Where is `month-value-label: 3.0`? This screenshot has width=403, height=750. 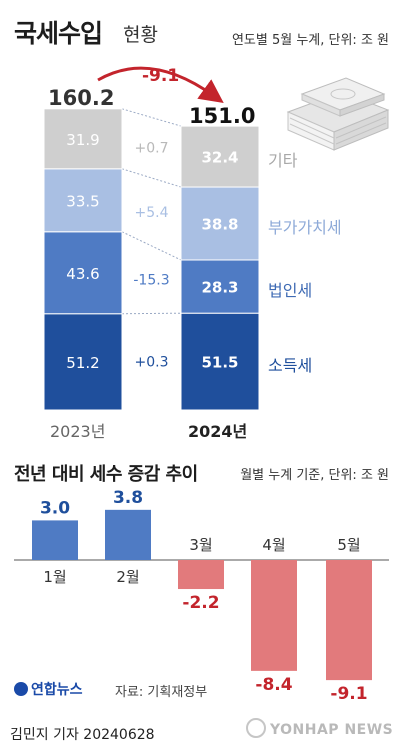
month-value-label: 3.0 is located at coordinates (55, 508).